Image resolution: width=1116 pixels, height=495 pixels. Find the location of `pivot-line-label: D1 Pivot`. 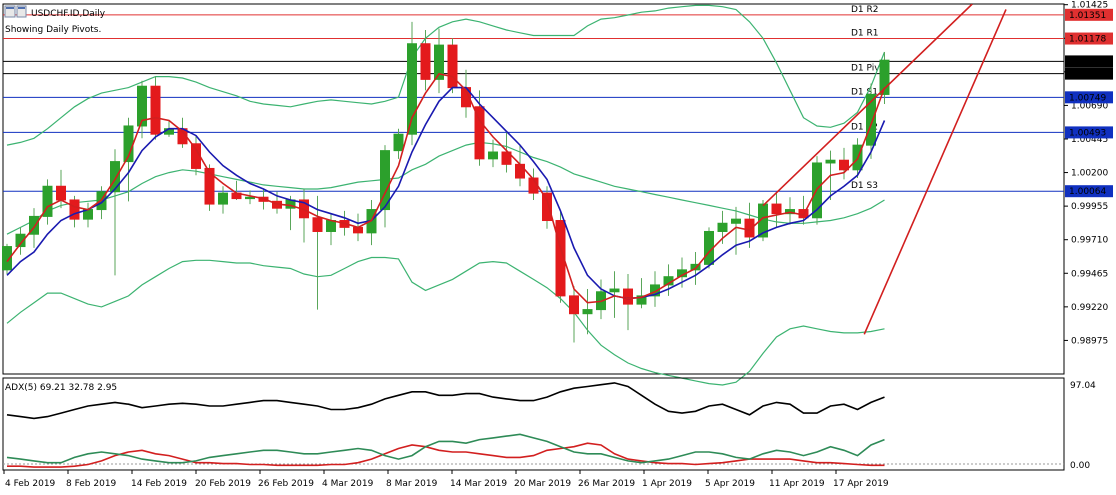

pivot-line-label: D1 Pivot is located at coordinates (870, 69).